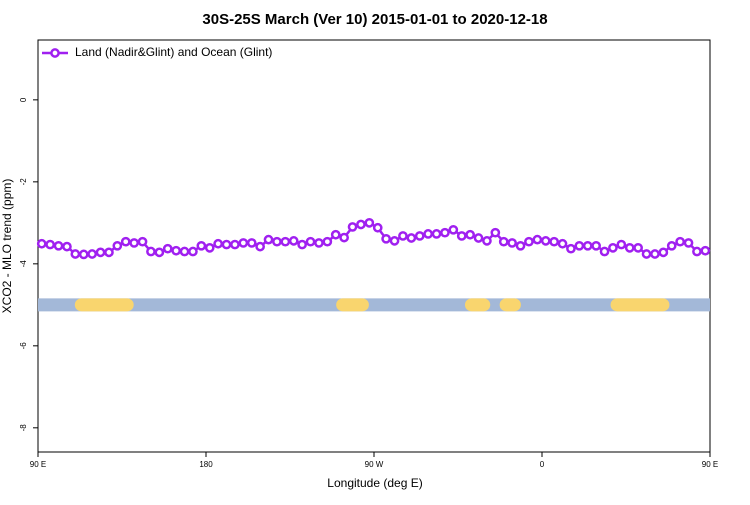 This screenshot has width=750, height=505. Describe the element at coordinates (374, 464) in the screenshot. I see `x-tick-label: 90 W` at that location.